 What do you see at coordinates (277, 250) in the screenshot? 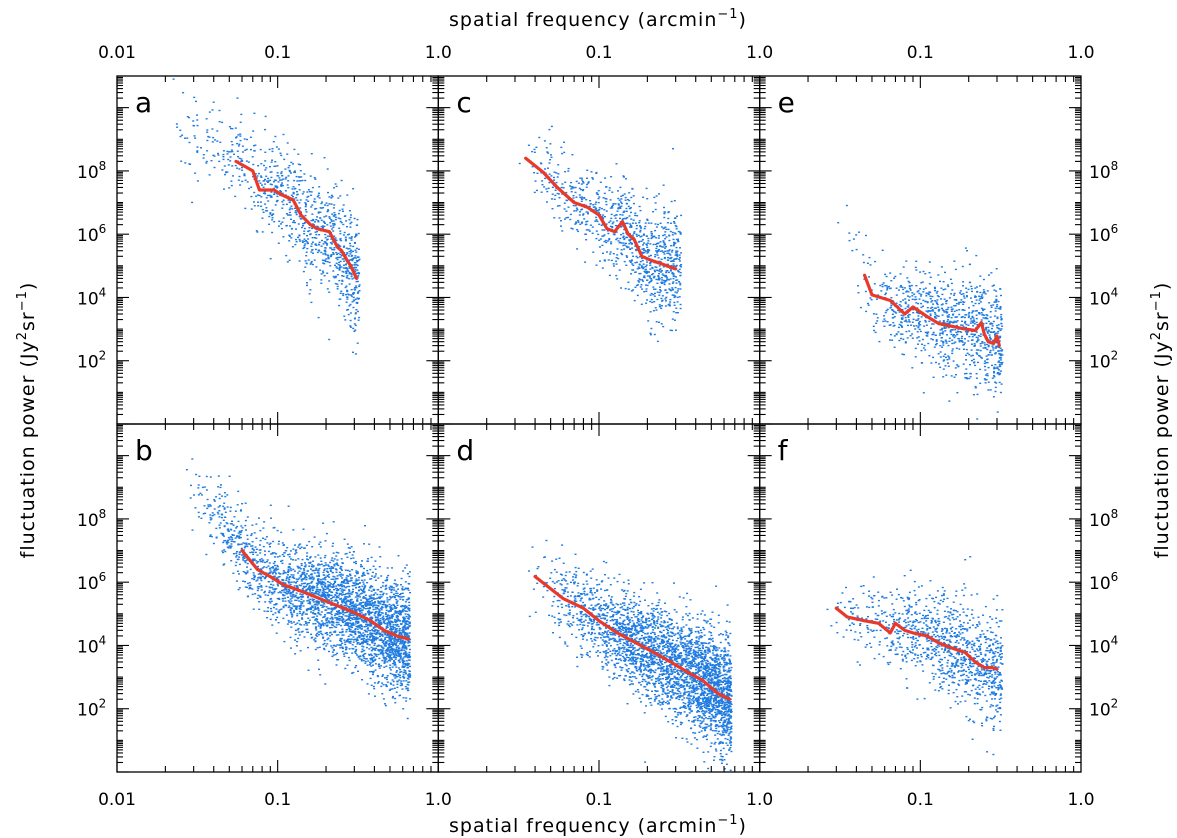
I see `panel-frame-a` at bounding box center [277, 250].